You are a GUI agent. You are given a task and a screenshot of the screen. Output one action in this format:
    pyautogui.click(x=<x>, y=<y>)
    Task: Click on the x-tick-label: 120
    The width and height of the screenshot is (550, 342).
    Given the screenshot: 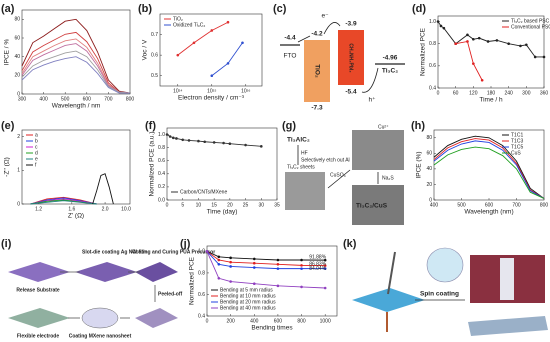 What is the action you would take?
    pyautogui.click(x=473, y=93)
    